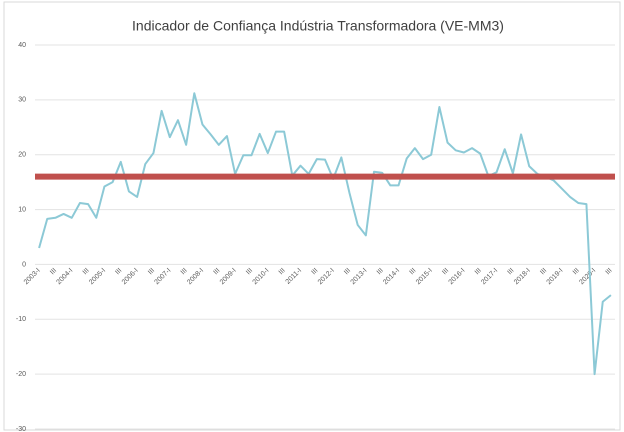  Describe the element at coordinates (22, 209) in the screenshot. I see `y-tick-label: 10` at that location.